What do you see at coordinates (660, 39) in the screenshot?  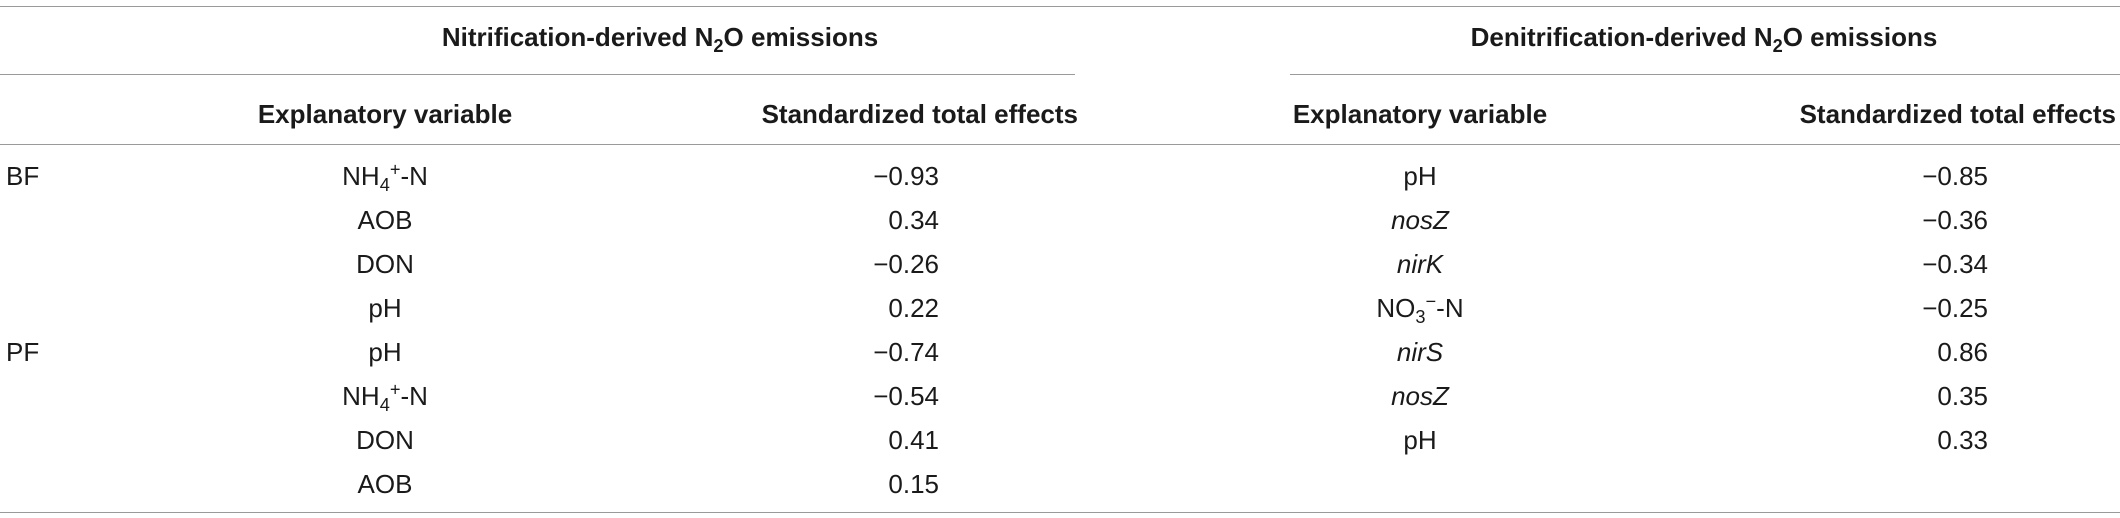 I see `nitrification-group-title: Nitrification-derived N2O emissions` at bounding box center [660, 39].